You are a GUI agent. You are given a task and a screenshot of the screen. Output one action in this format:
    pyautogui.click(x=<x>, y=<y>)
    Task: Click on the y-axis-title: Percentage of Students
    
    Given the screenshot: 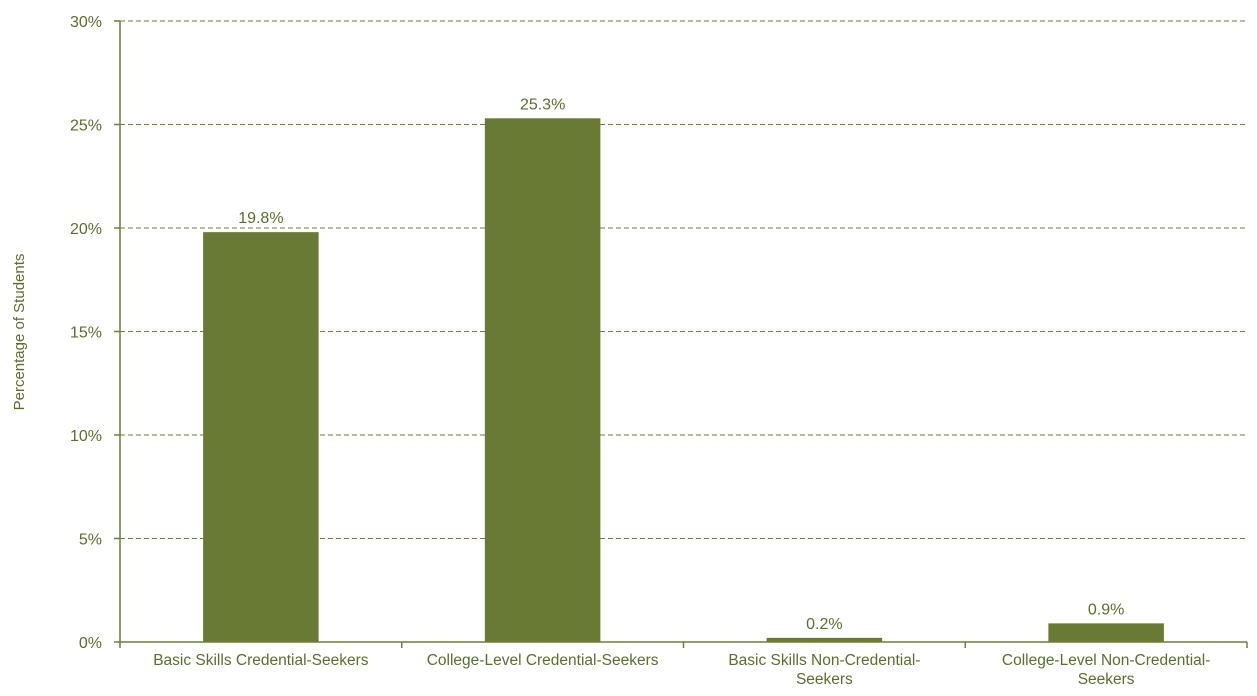 What is the action you would take?
    pyautogui.click(x=19, y=332)
    